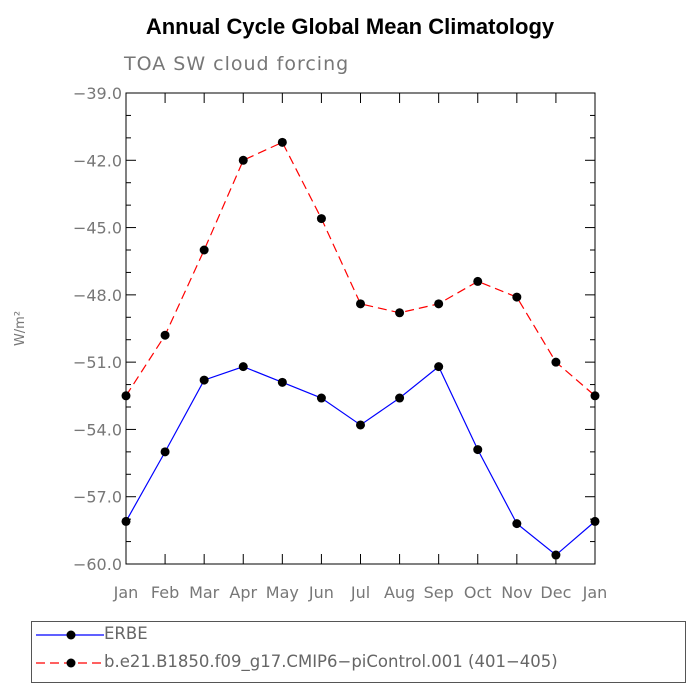 Image resolution: width=700 pixels, height=700 pixels. I want to click on y-tick-label: −45.0, so click(97, 228).